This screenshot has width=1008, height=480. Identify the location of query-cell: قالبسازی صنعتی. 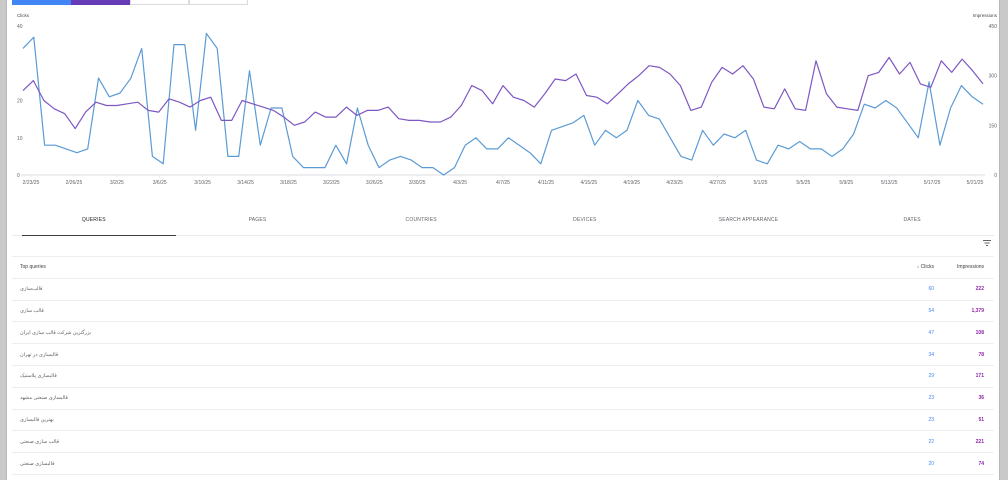
(37, 463).